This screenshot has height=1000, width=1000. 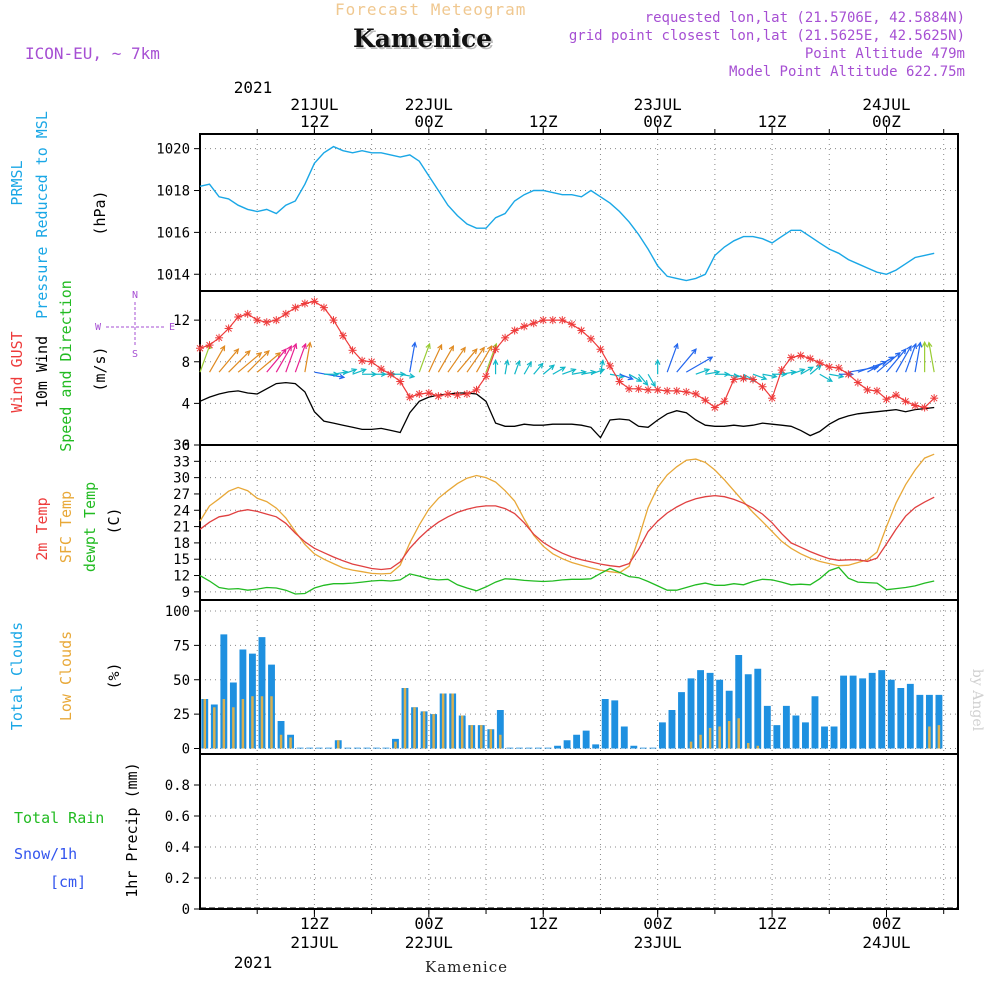 I want to click on top-hour-label: 12Z, so click(x=772, y=121).